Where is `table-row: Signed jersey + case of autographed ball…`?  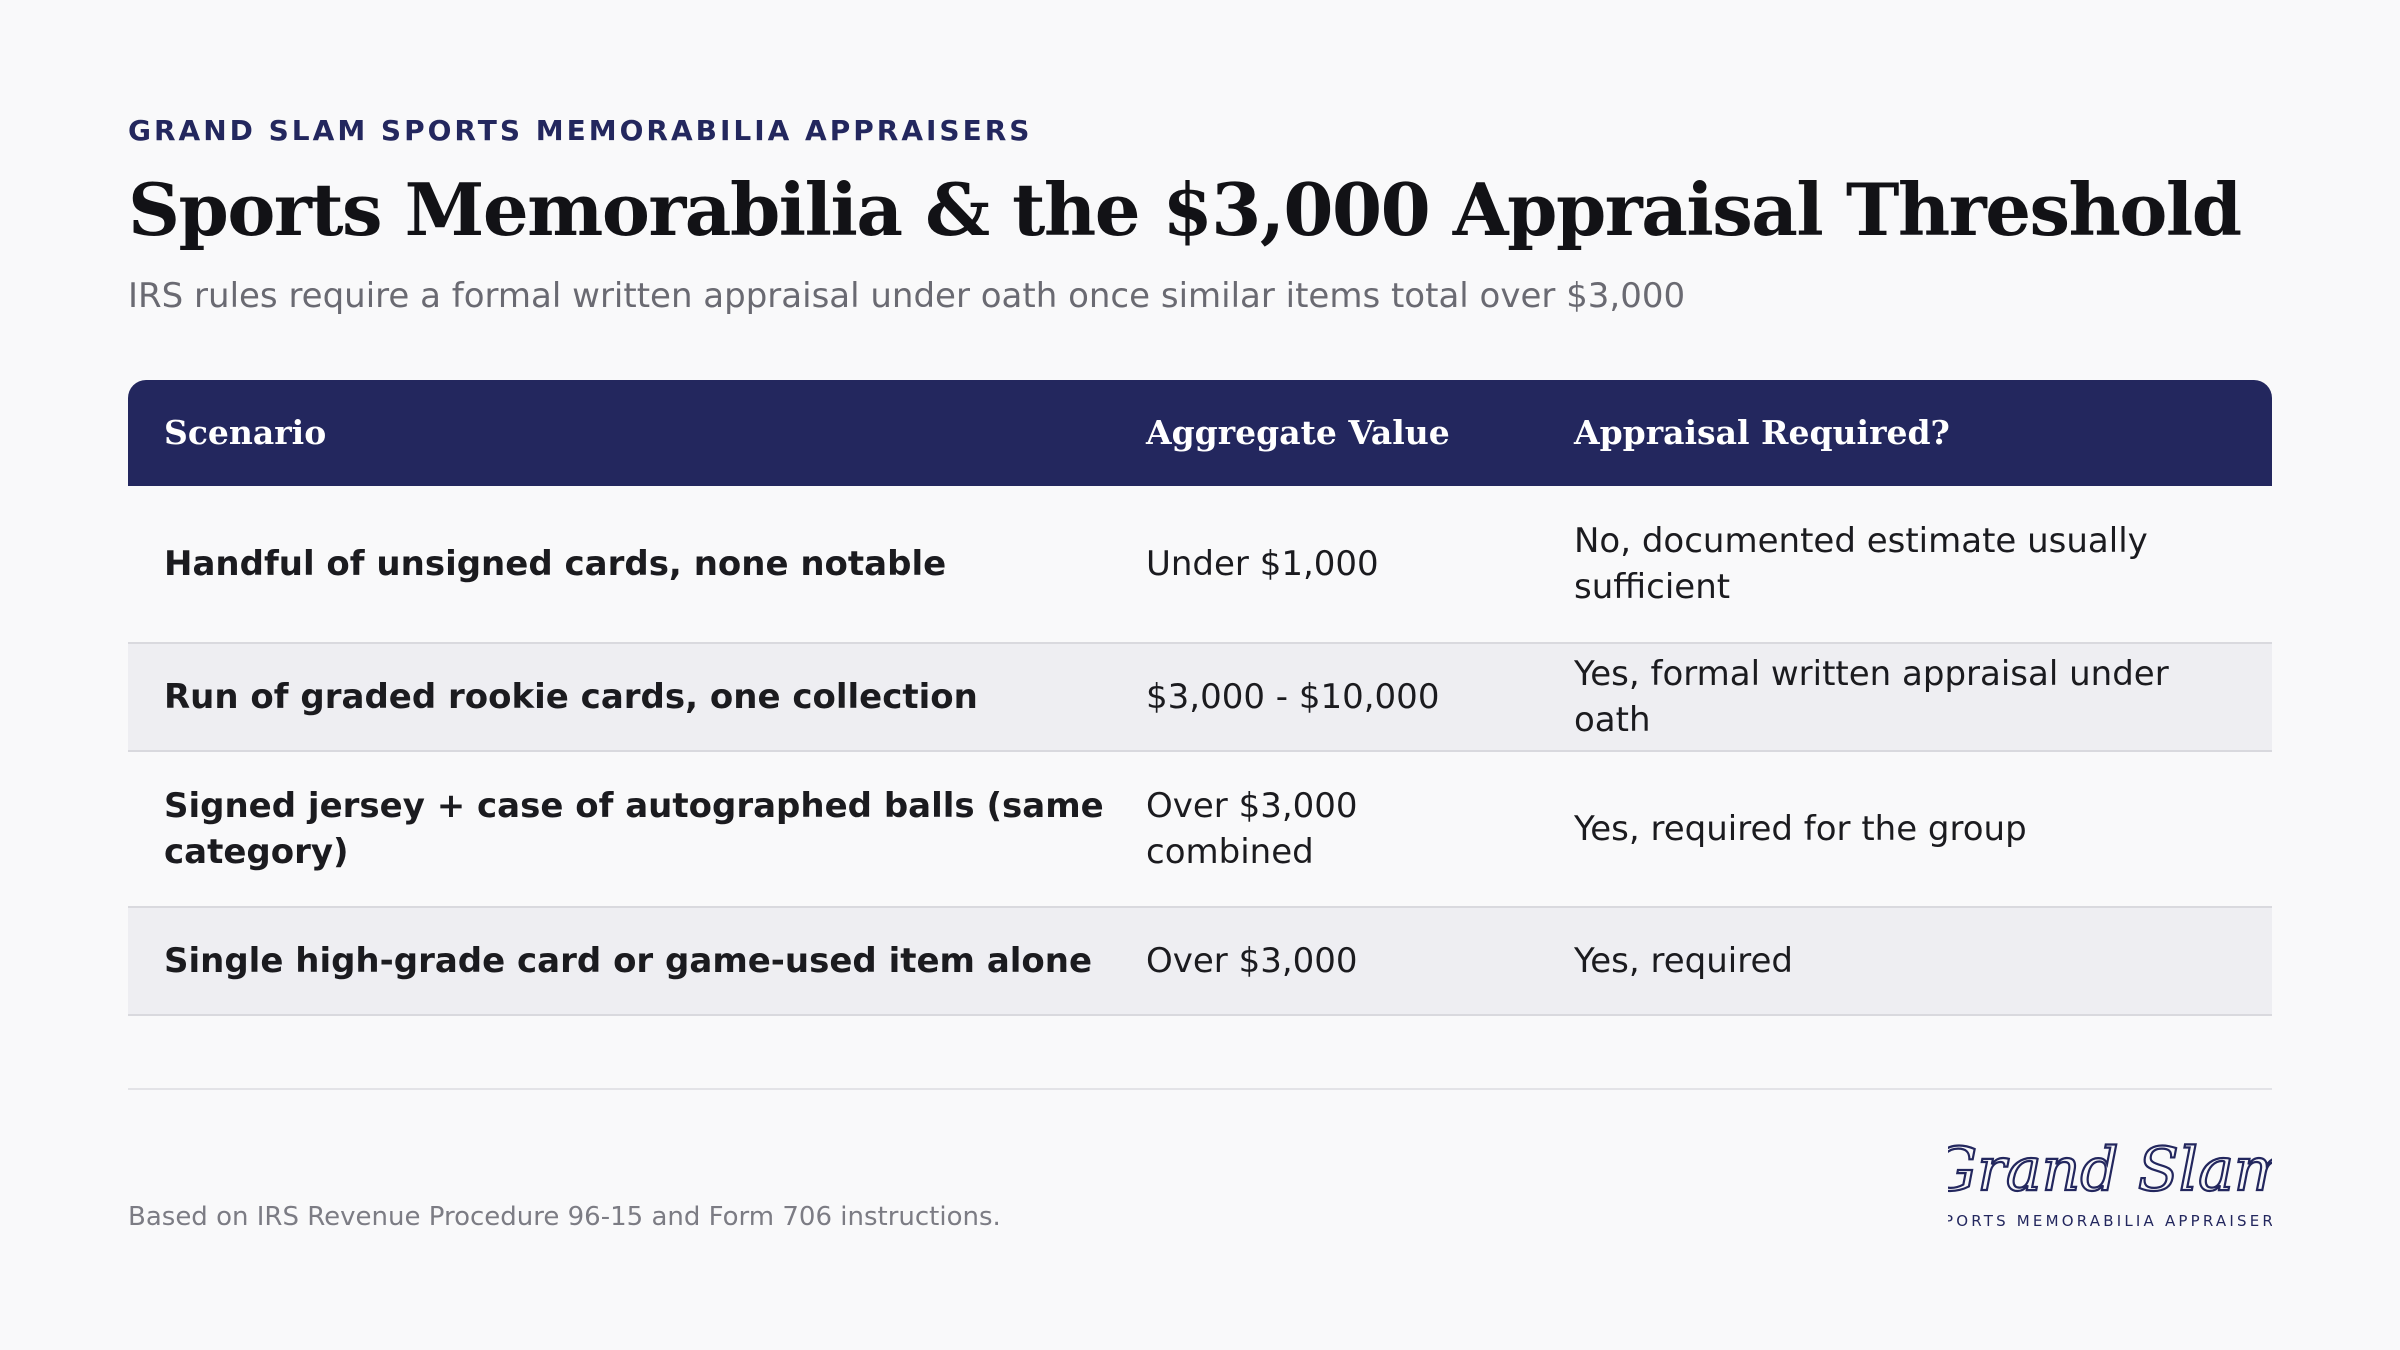 table-row: Signed jersey + case of autographed ball… is located at coordinates (1200, 830).